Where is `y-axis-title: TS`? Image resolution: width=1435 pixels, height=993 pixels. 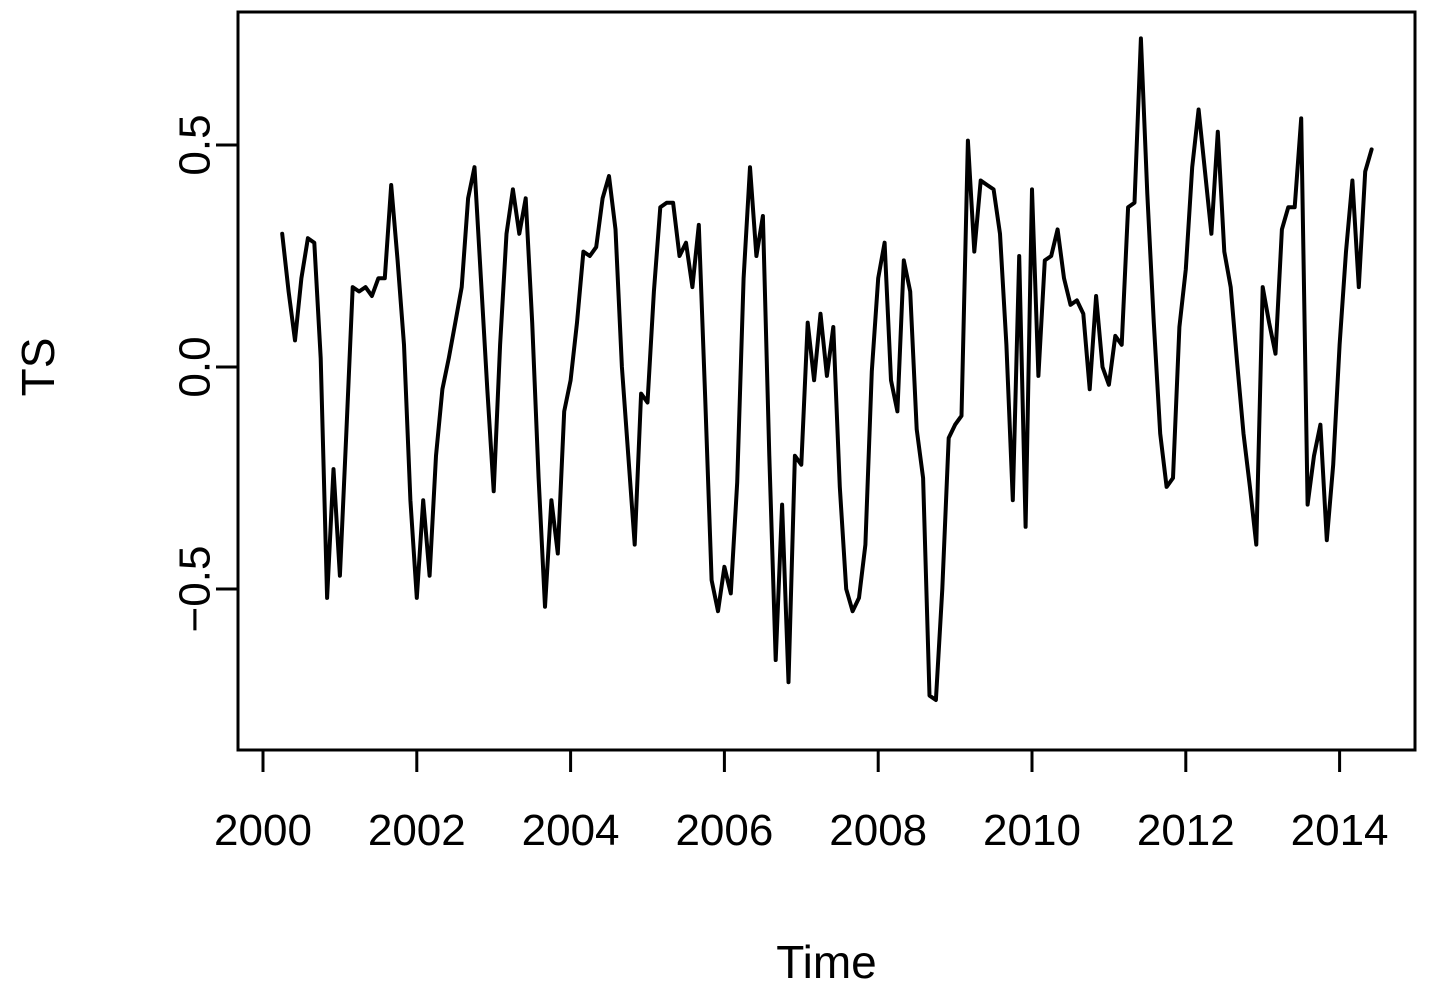
y-axis-title: TS is located at coordinates (38, 367).